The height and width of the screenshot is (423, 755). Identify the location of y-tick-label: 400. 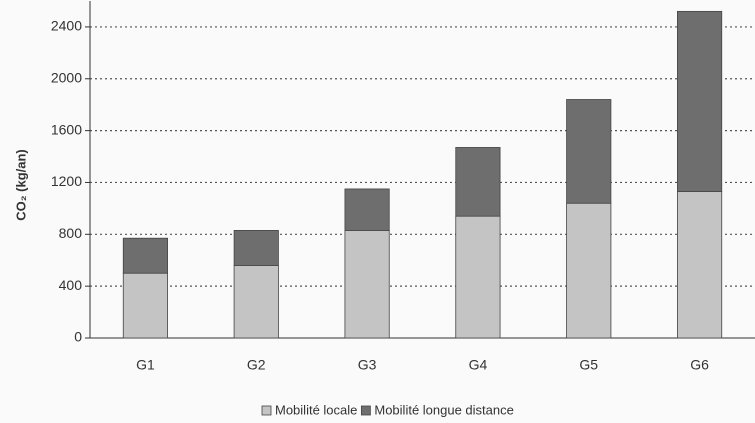
(71, 285).